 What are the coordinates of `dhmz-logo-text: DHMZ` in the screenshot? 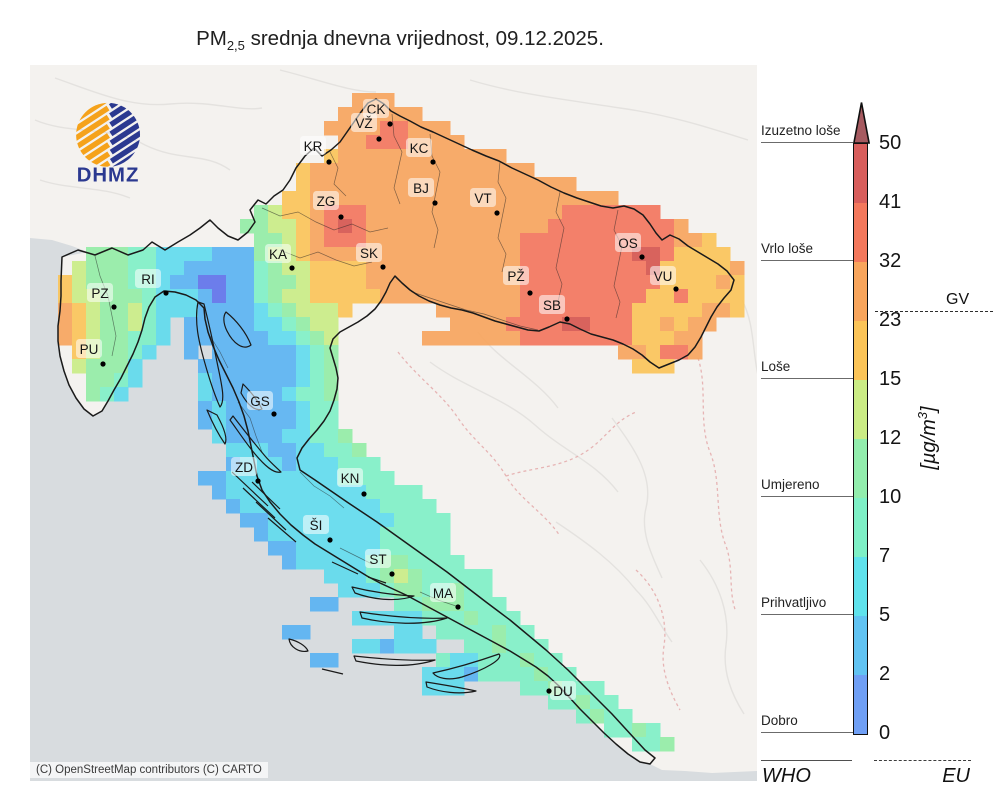 It's located at (108, 175).